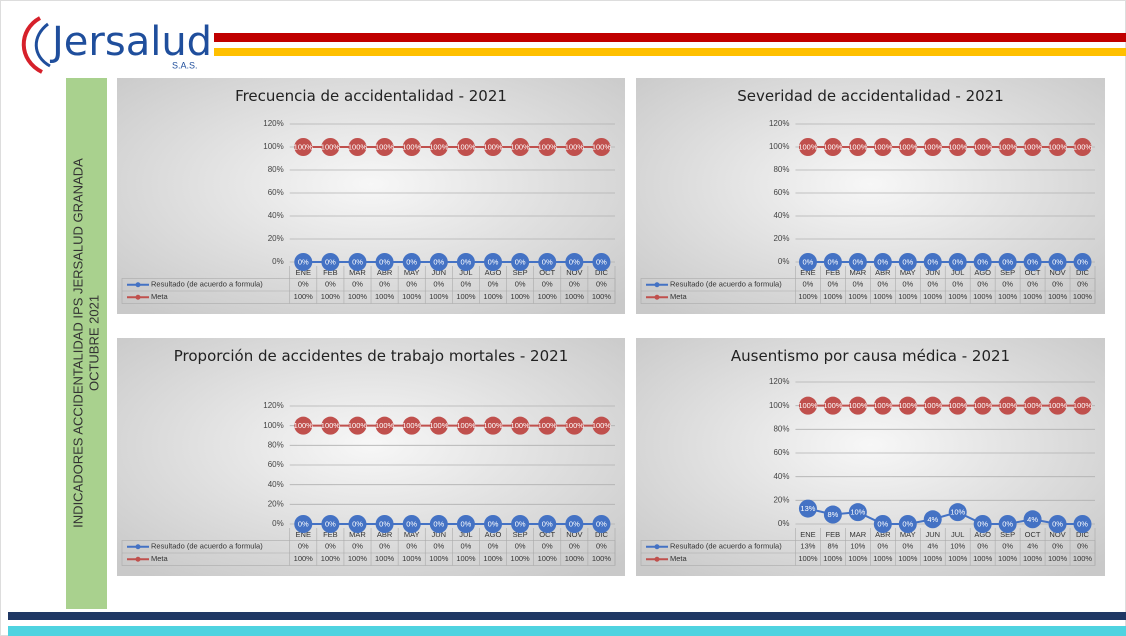 The image size is (1126, 636). Describe the element at coordinates (932, 534) in the screenshot. I see `category-label: JUN` at that location.